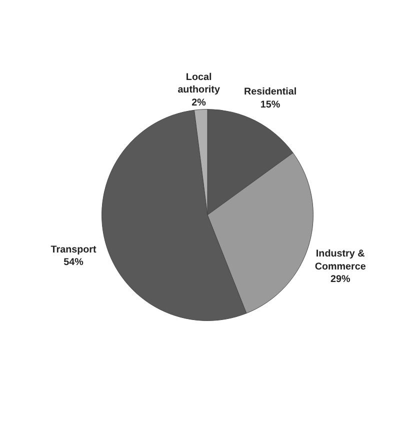  What do you see at coordinates (199, 84) in the screenshot?
I see `slice-label: Local authority` at bounding box center [199, 84].